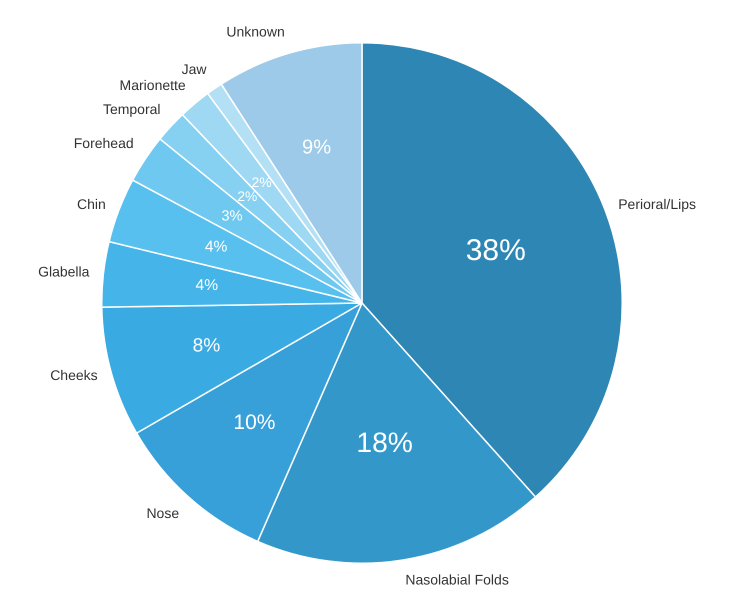 The width and height of the screenshot is (733, 598). I want to click on slice-label: Perioral/Lips, so click(657, 204).